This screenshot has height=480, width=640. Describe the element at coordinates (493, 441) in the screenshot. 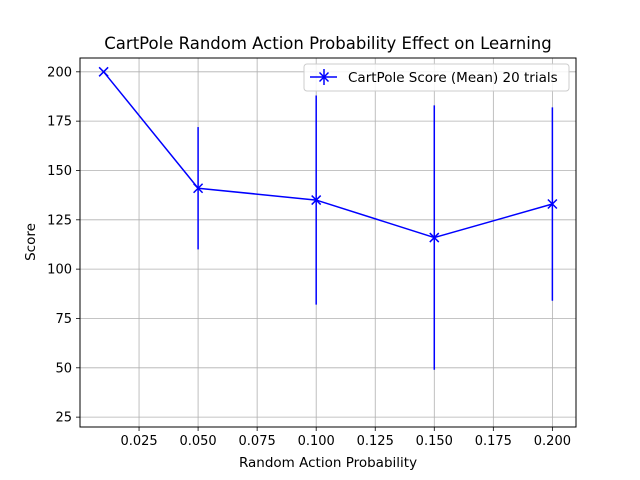

I see `x-tick-label: 0.175` at that location.